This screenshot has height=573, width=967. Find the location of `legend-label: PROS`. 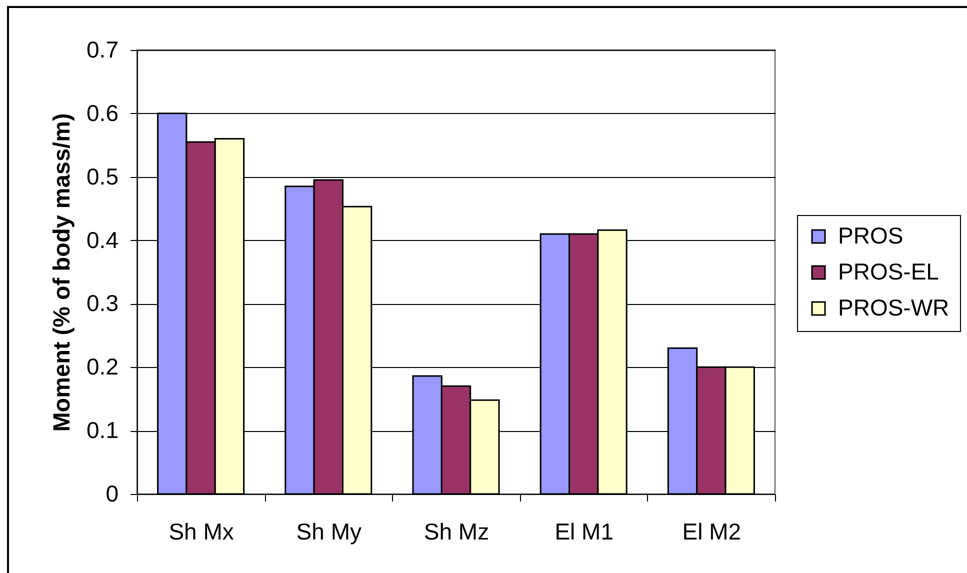

legend-label: PROS is located at coordinates (871, 235).